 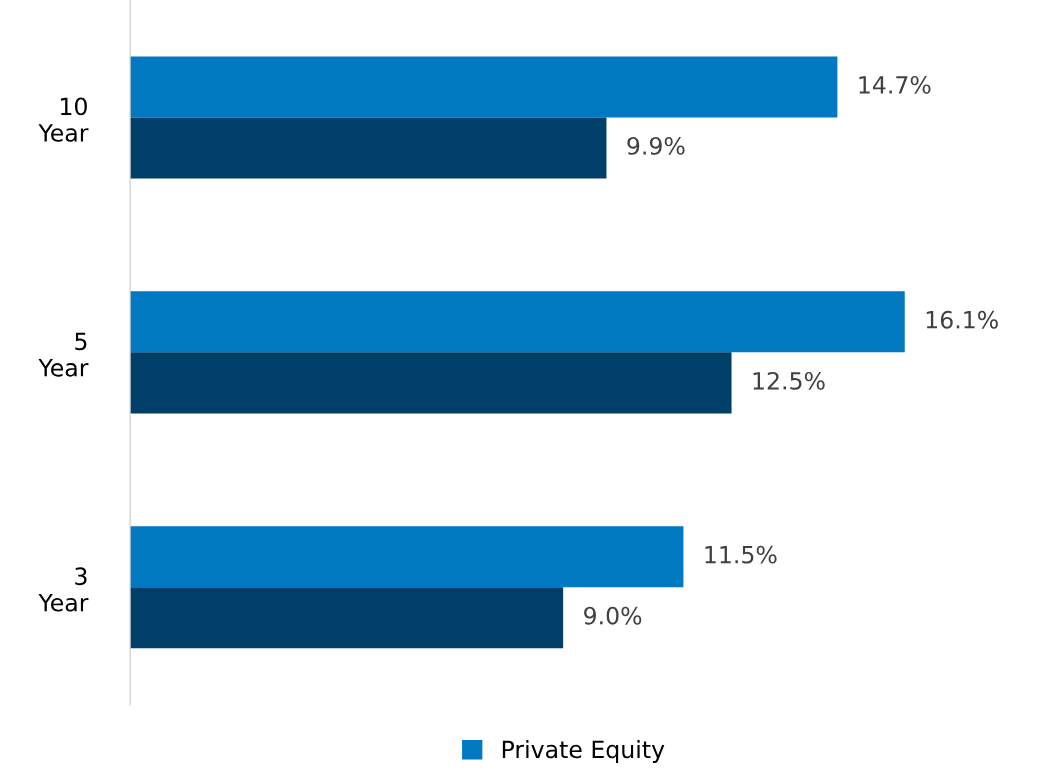 What do you see at coordinates (962, 319) in the screenshot?
I see `data-label: 16.1%` at bounding box center [962, 319].